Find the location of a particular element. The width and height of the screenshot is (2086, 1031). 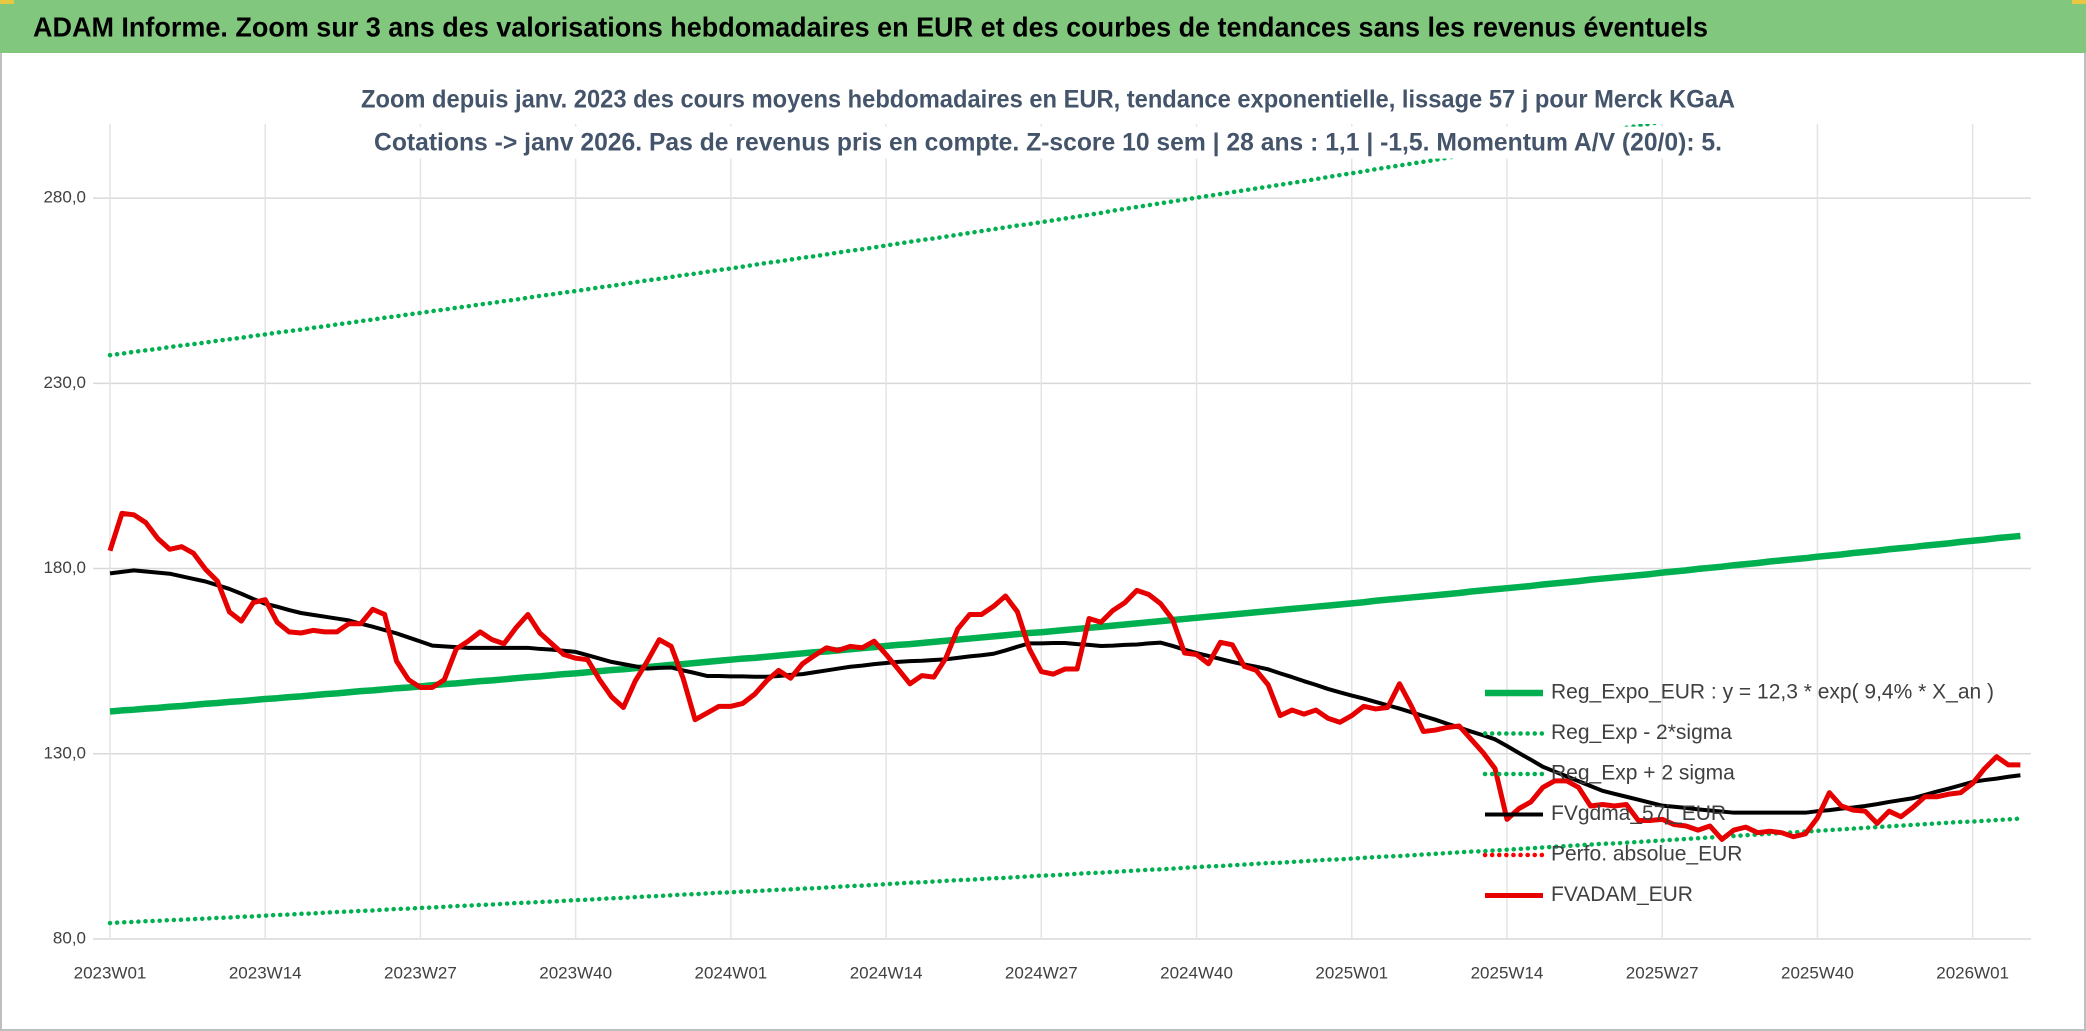

y-tick-label: 180,0 is located at coordinates (64, 567).